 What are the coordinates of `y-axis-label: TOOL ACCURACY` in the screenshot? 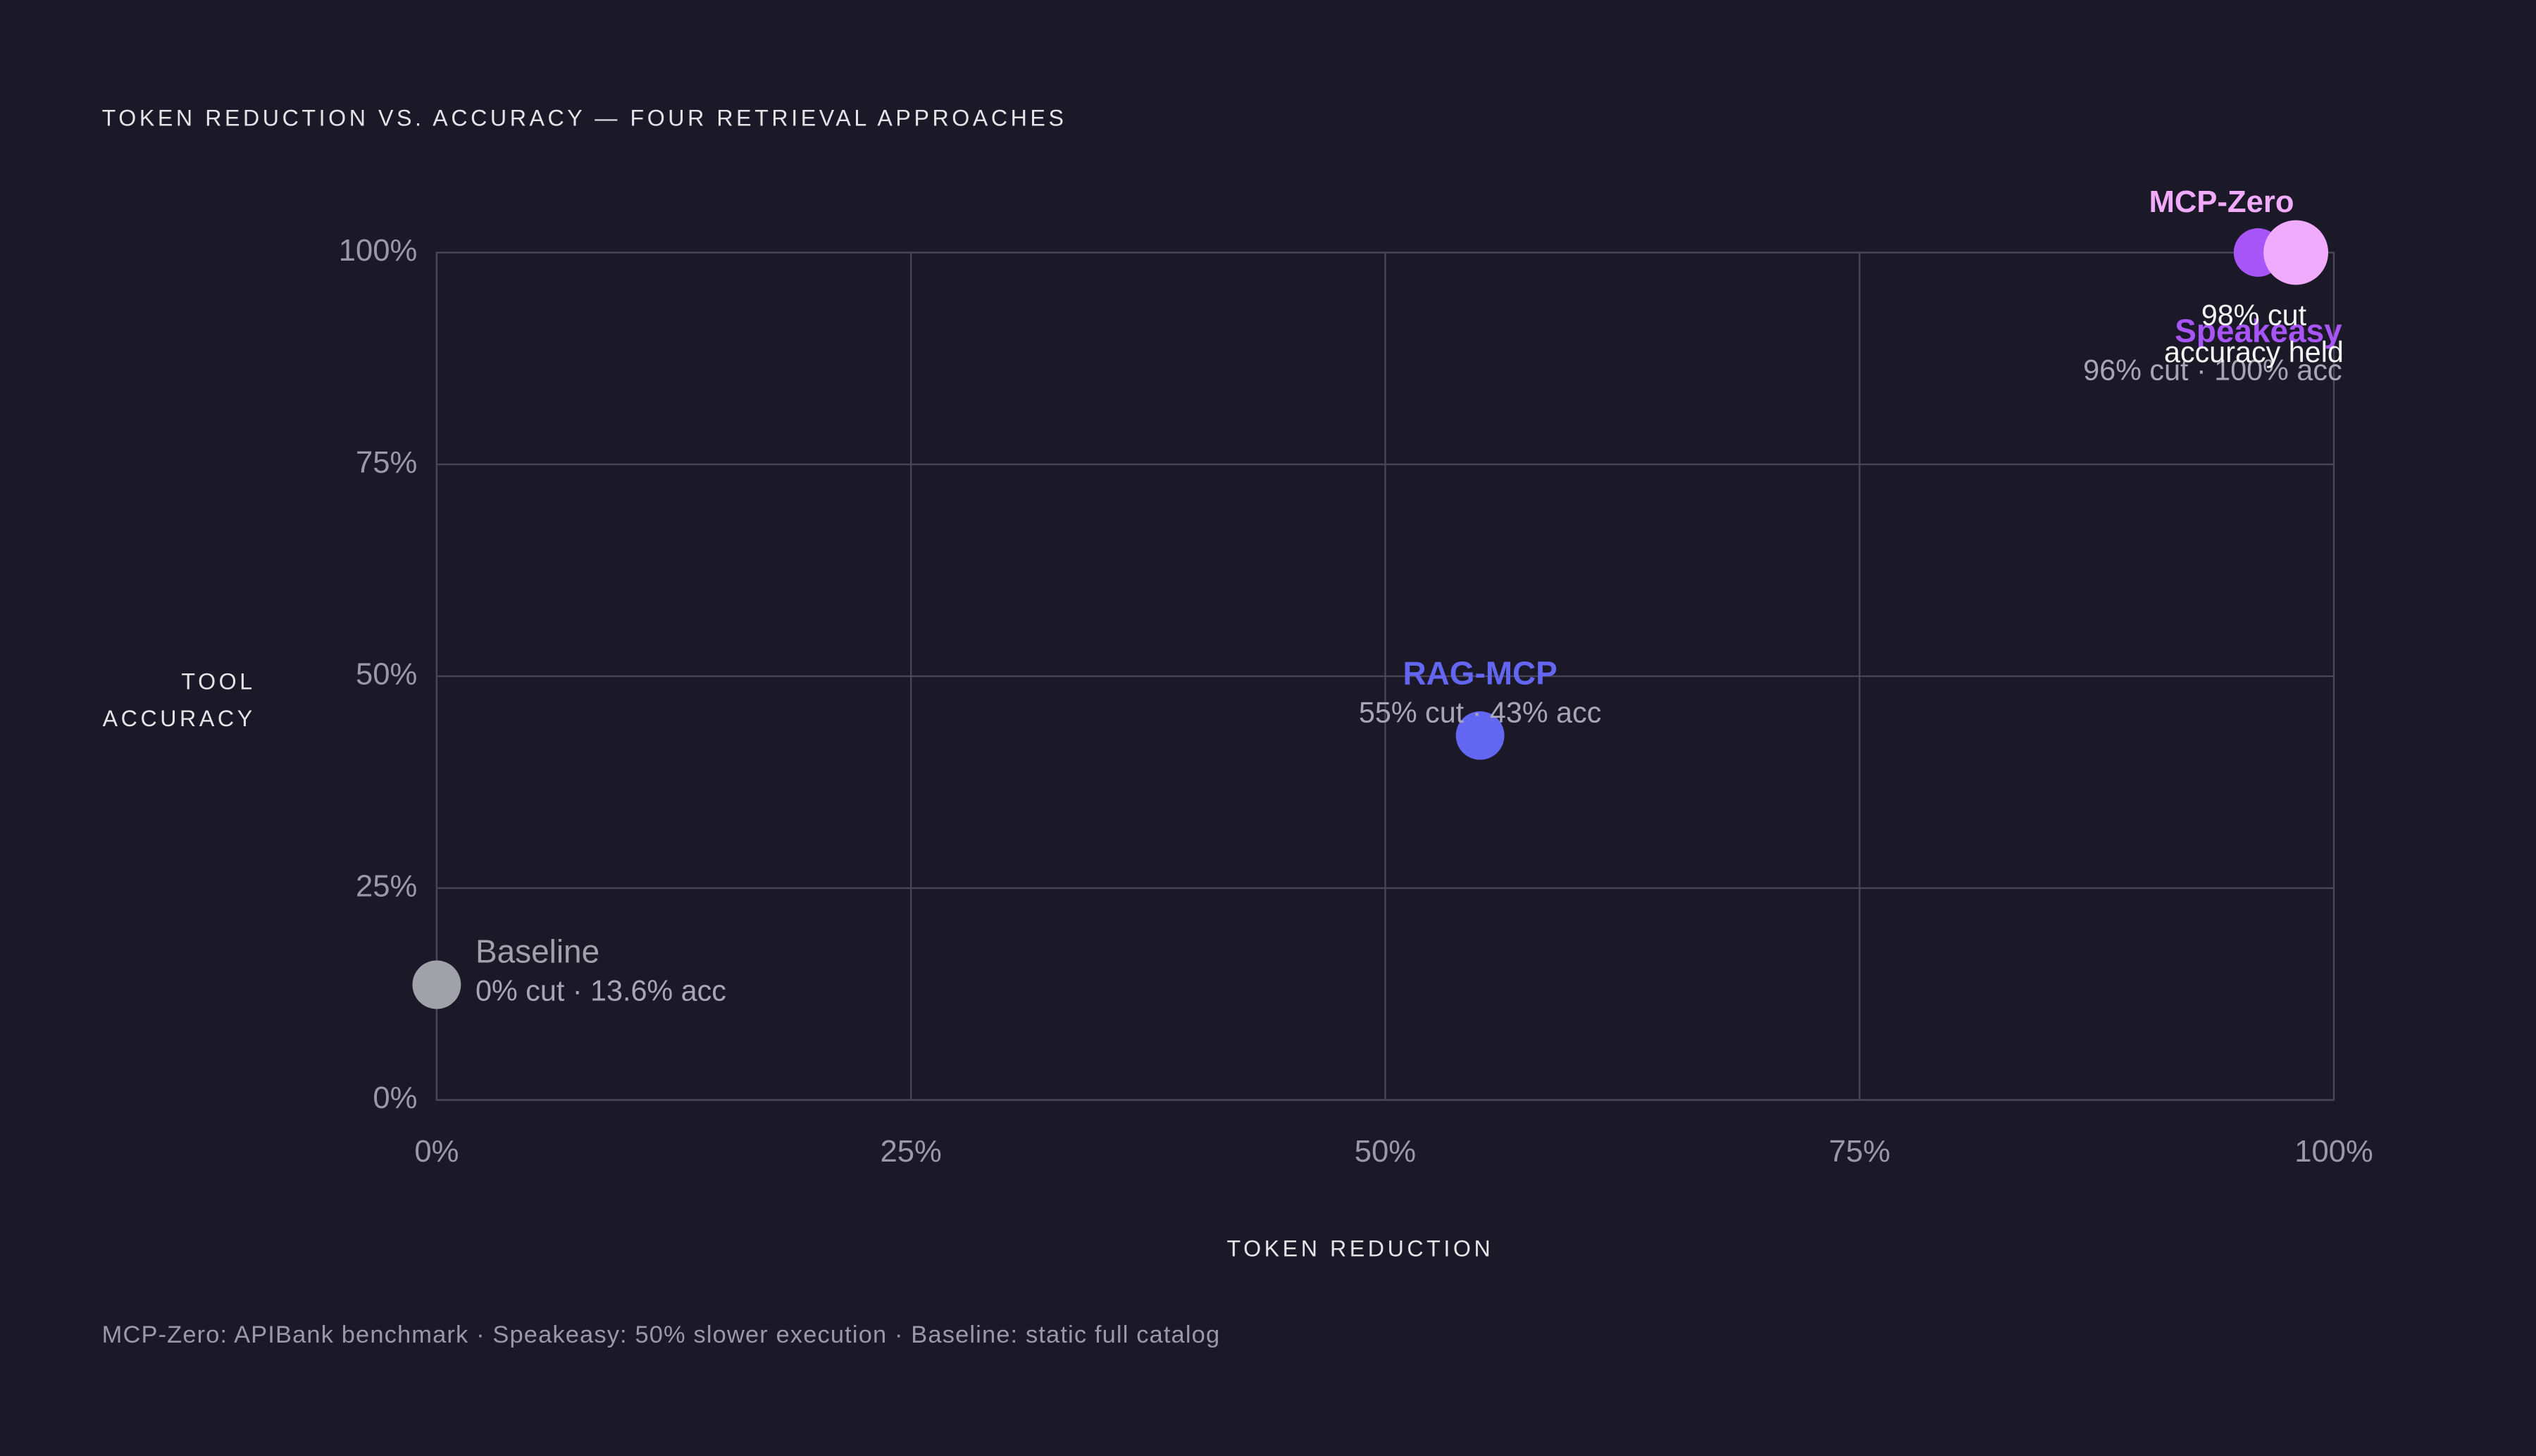 It's located at (179, 700).